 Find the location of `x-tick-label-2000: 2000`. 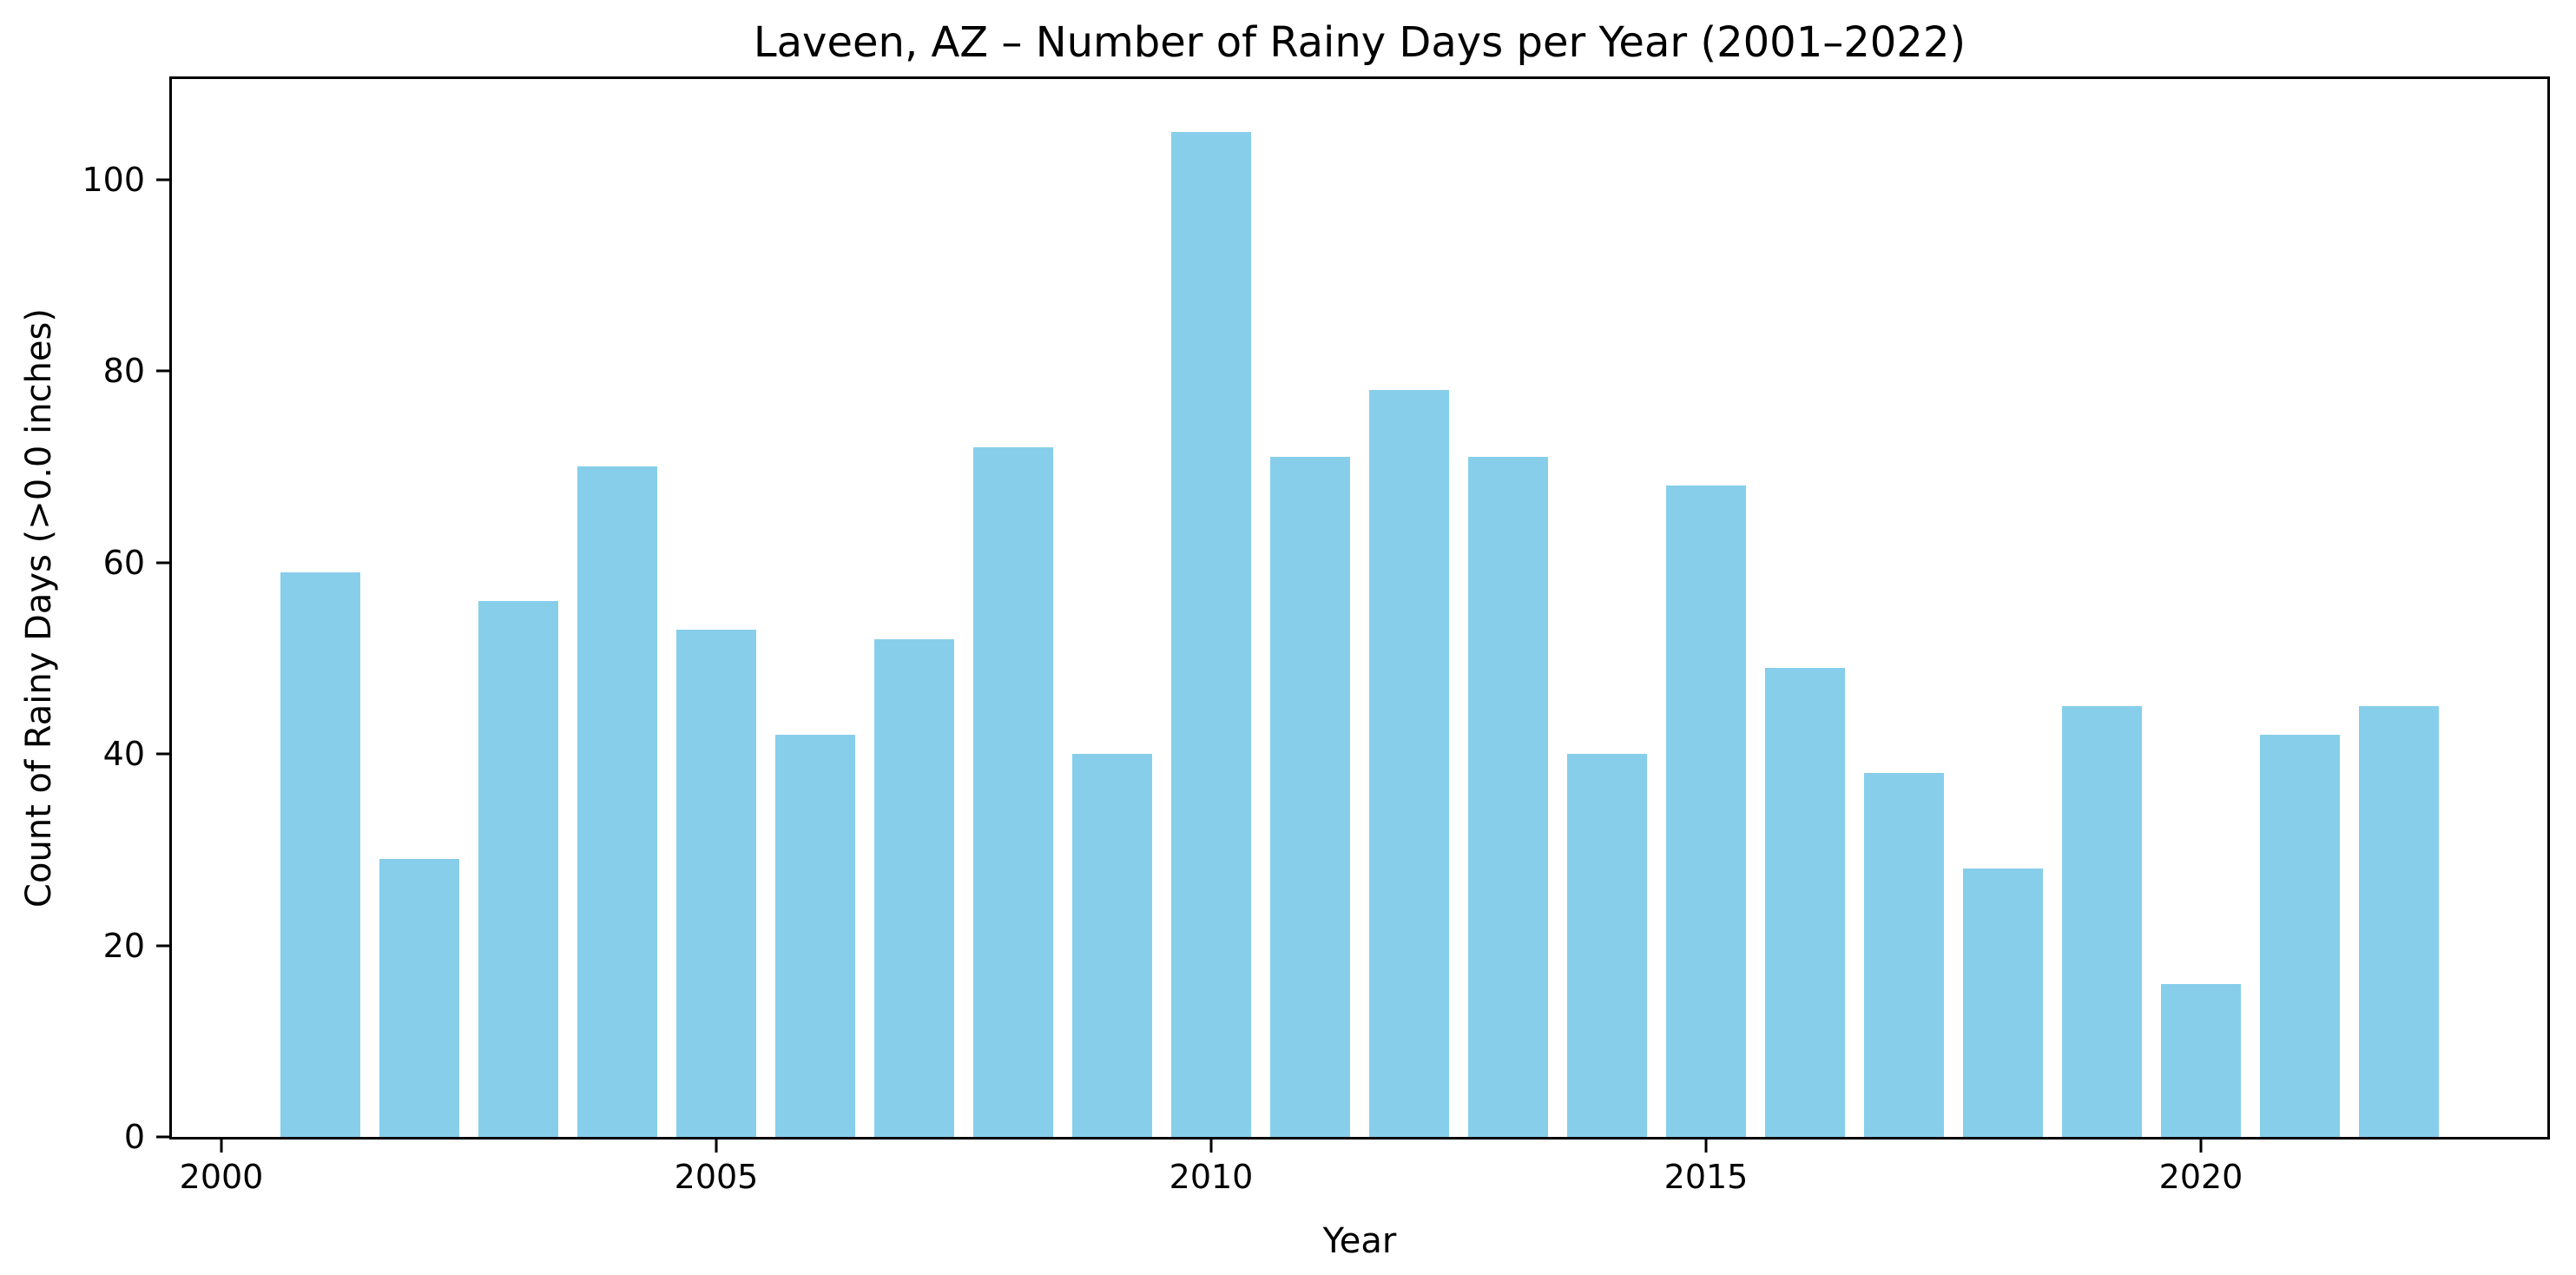

x-tick-label-2000: 2000 is located at coordinates (221, 1177).